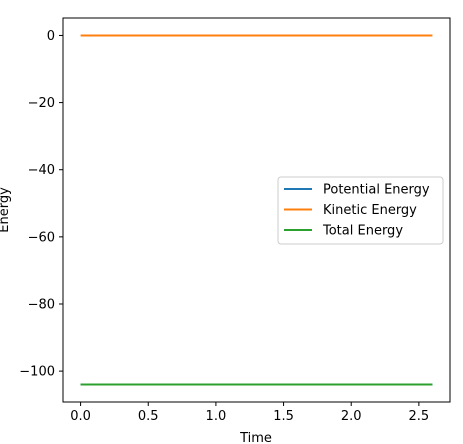  I want to click on x-tick-label: 2.0, so click(351, 416).